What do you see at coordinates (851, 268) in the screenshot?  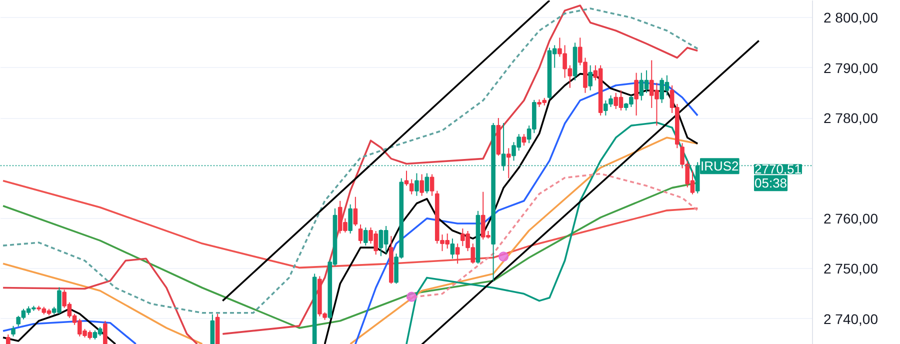 I see `y-tick-label: 2 750,00` at bounding box center [851, 268].